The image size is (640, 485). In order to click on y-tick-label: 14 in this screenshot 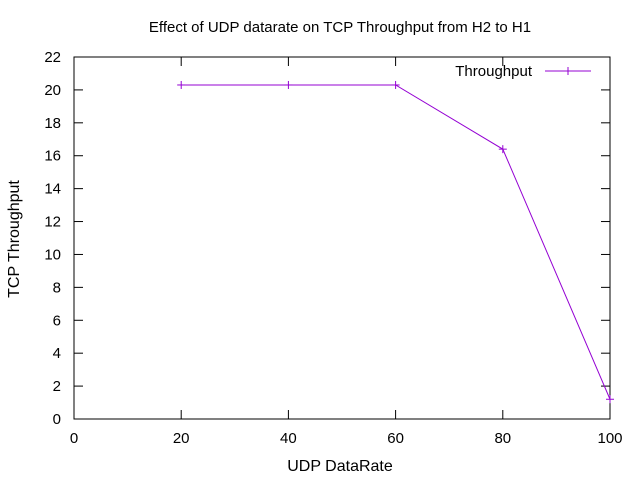, I will do `click(52, 189)`.